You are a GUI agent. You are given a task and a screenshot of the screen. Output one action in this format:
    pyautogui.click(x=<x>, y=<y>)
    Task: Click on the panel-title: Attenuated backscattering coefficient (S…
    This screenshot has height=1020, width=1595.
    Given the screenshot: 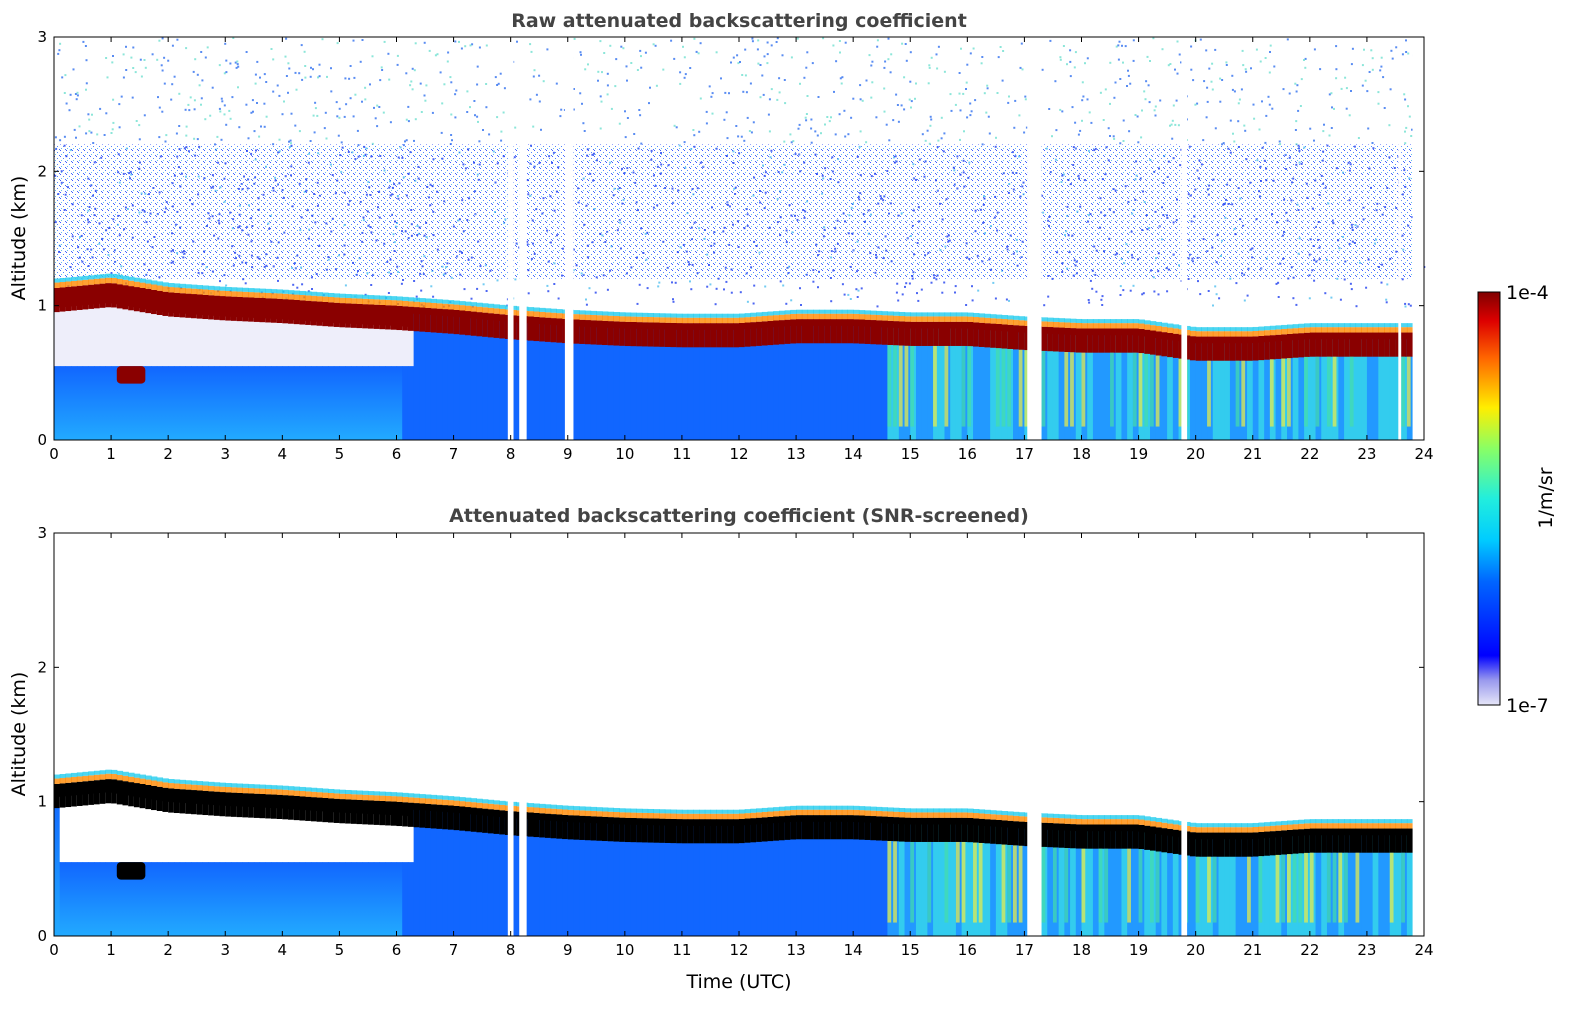 What is the action you would take?
    pyautogui.click(x=739, y=516)
    